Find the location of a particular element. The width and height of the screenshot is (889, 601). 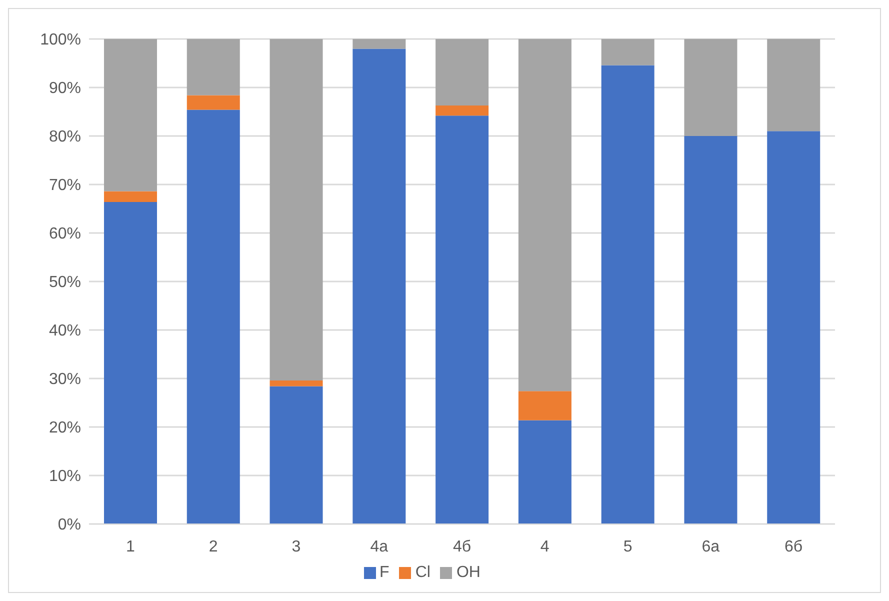

legend-label: F is located at coordinates (385, 572).